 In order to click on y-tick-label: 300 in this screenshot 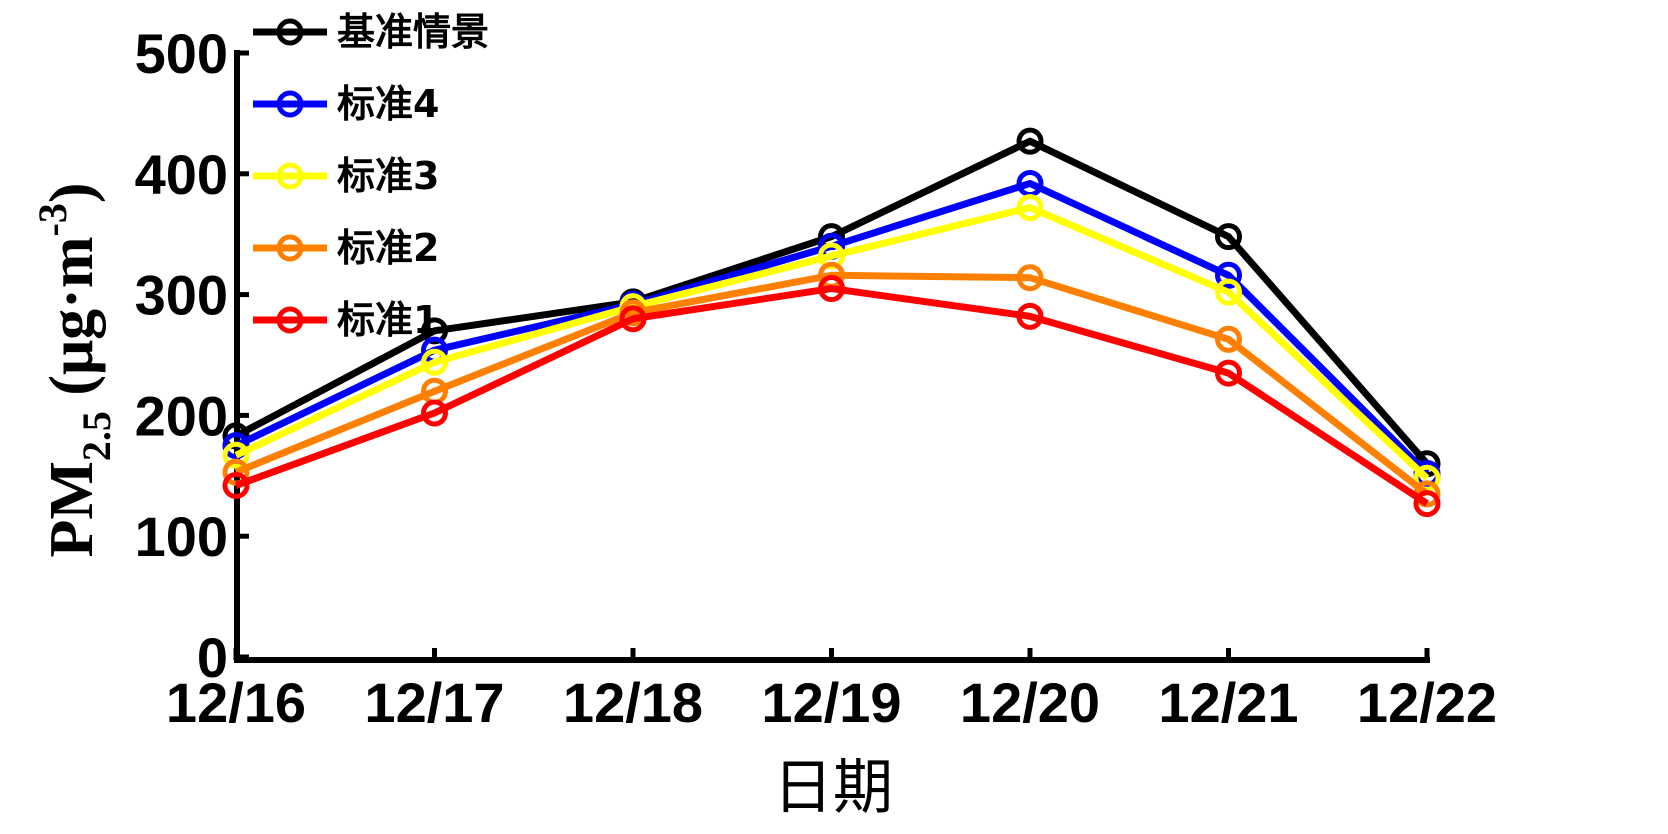, I will do `click(181, 295)`.